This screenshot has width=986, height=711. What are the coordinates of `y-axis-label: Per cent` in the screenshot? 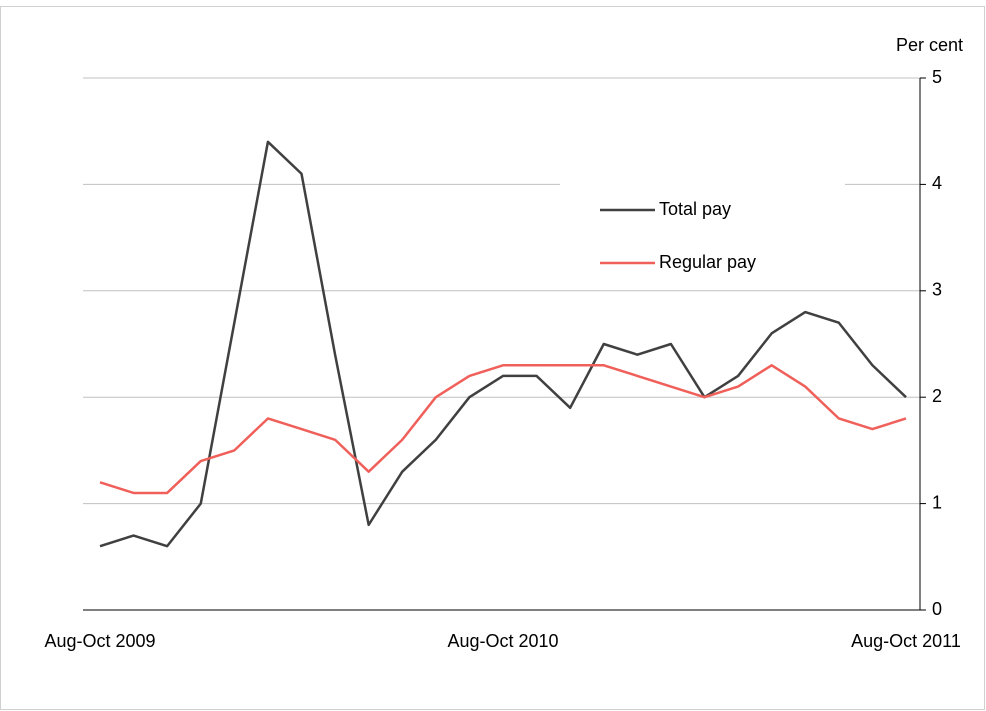 It's located at (929, 45).